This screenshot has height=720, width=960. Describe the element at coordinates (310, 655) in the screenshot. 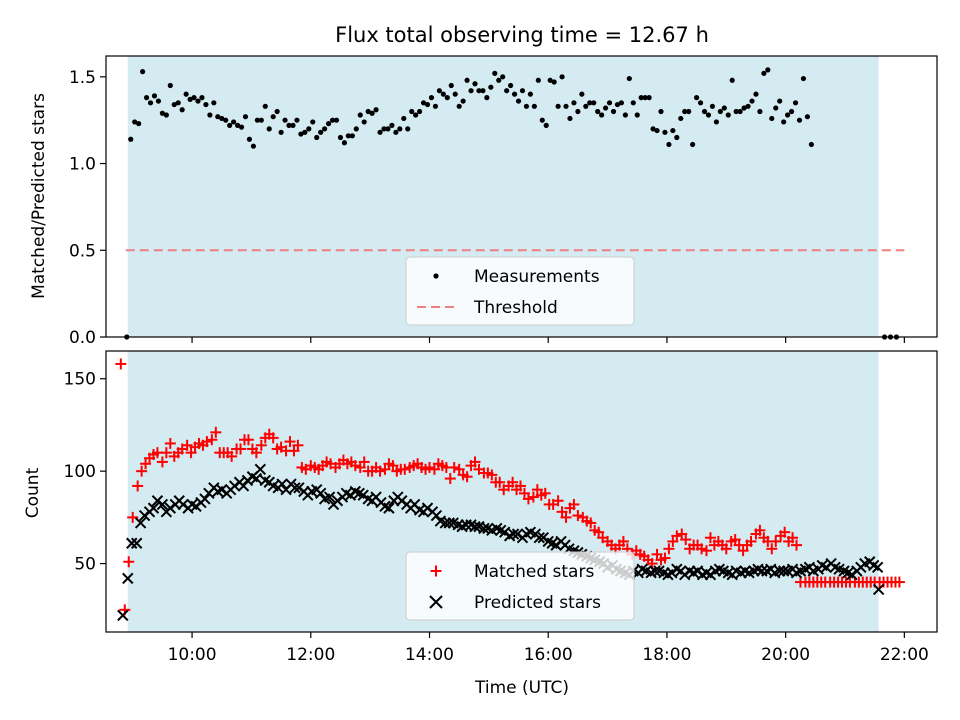

I see `x-tick-label: 12:00` at that location.